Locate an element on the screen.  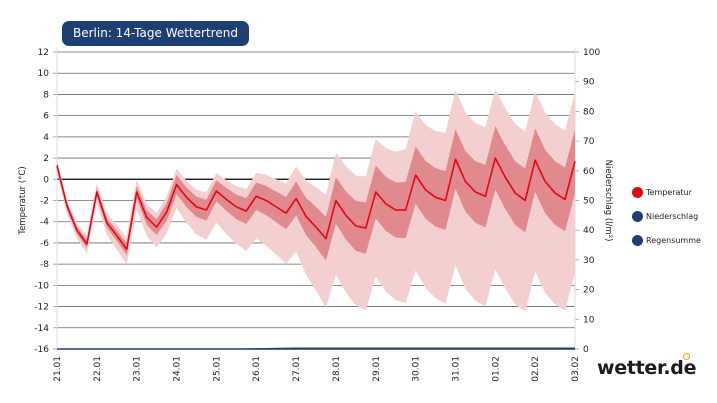
legend-item-precipitation: Niederschlag is located at coordinates (666, 216).